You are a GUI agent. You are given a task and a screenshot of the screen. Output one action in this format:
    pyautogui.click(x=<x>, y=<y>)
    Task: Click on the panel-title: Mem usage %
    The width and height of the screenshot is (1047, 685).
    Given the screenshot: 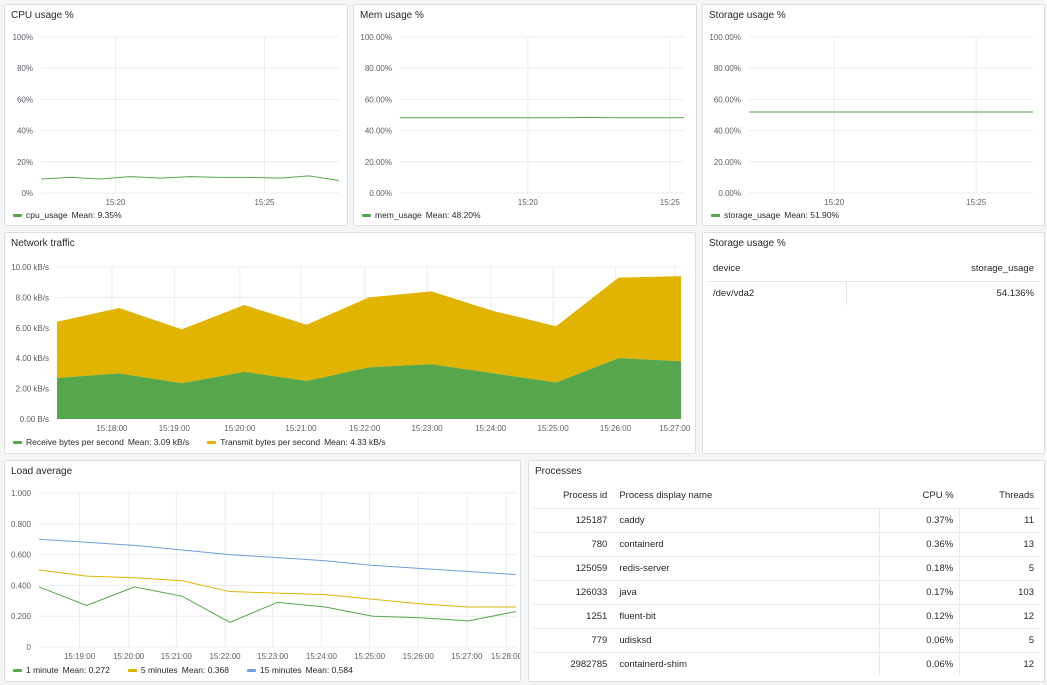 What is the action you would take?
    pyautogui.click(x=392, y=15)
    